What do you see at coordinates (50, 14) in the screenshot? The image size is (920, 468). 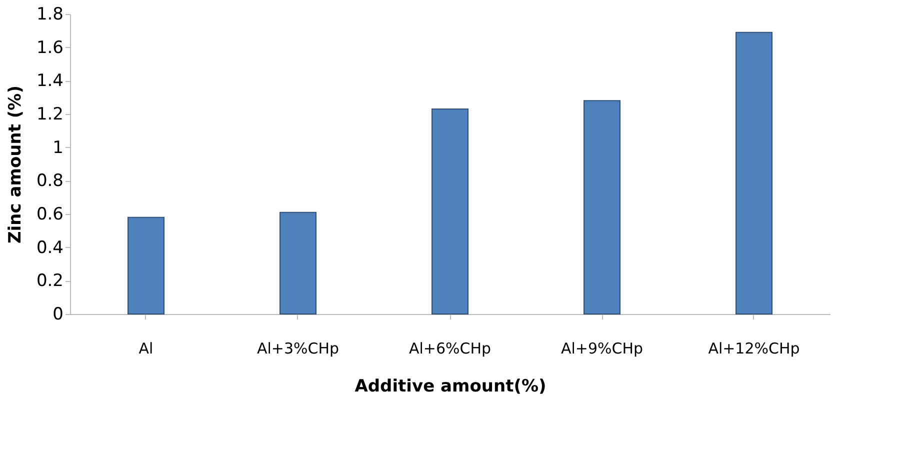 I see `y-tick-label: 1.8` at bounding box center [50, 14].